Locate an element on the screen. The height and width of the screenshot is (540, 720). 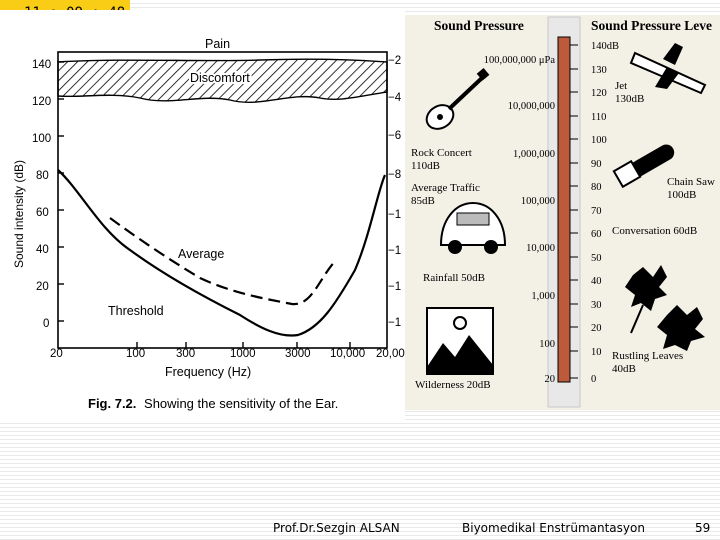
footer-course: Biyomedikal Enstrümantasyon is located at coordinates (553, 528).